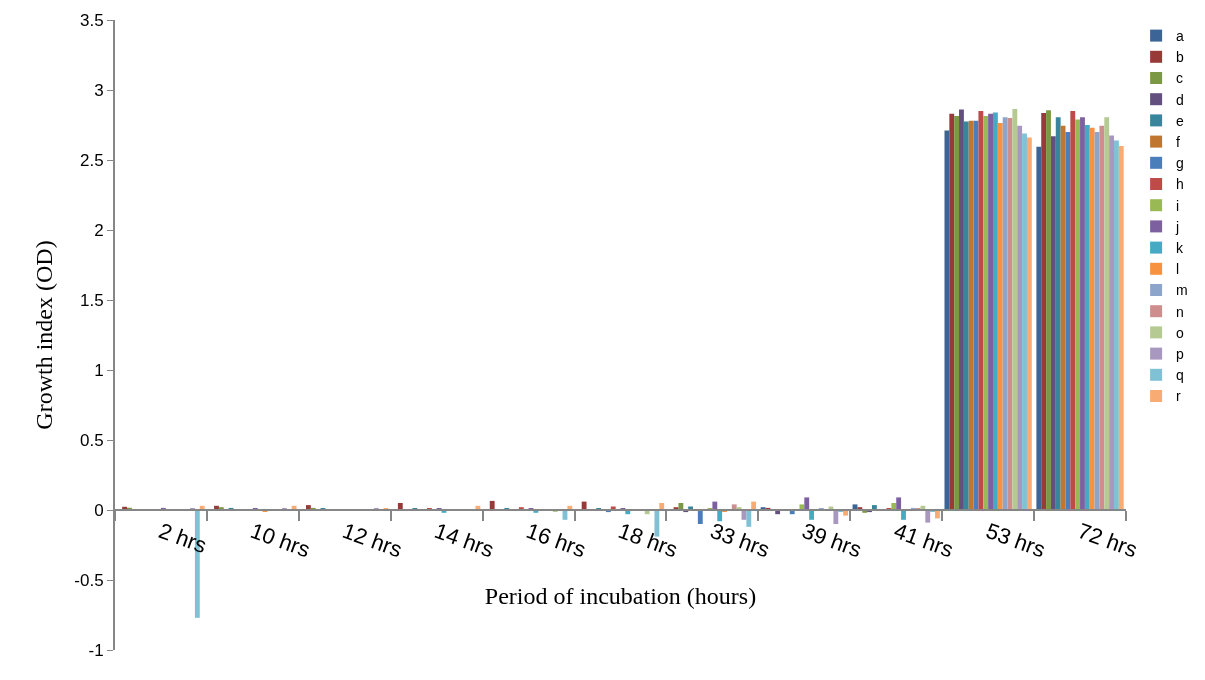  I want to click on x-tick-label: 72 hrs, so click(1107, 540).